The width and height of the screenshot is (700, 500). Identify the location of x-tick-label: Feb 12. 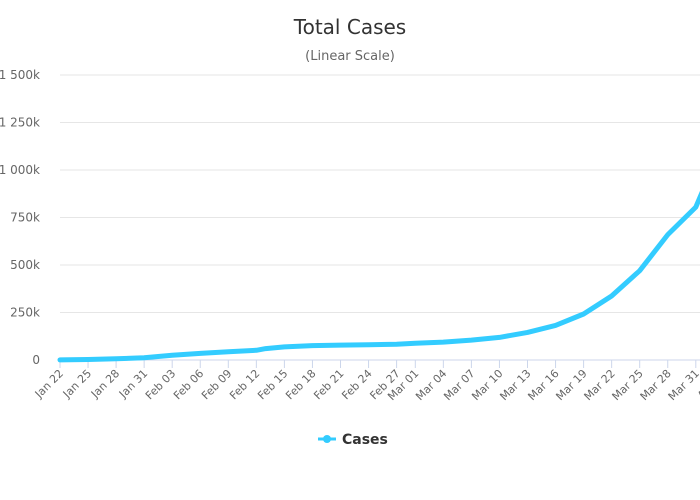
(244, 384).